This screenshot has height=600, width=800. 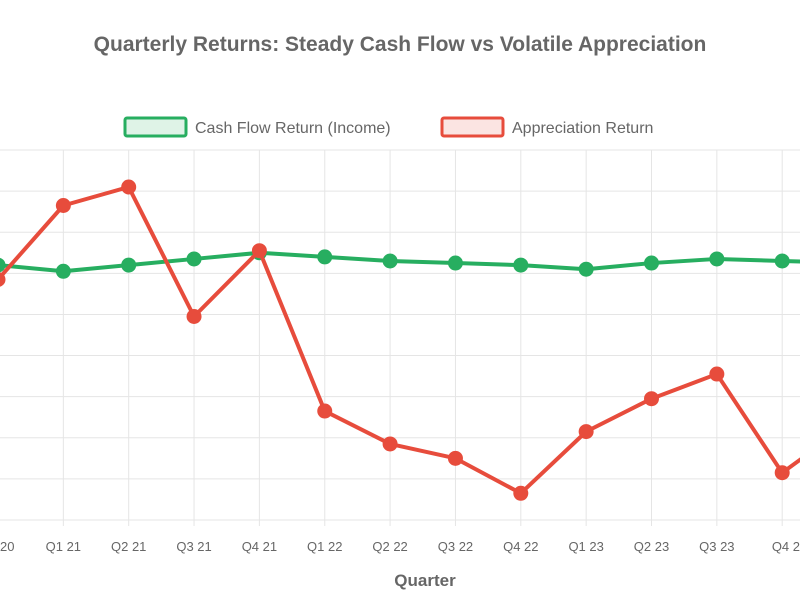 I want to click on x-tick-label: 20, so click(x=7, y=546).